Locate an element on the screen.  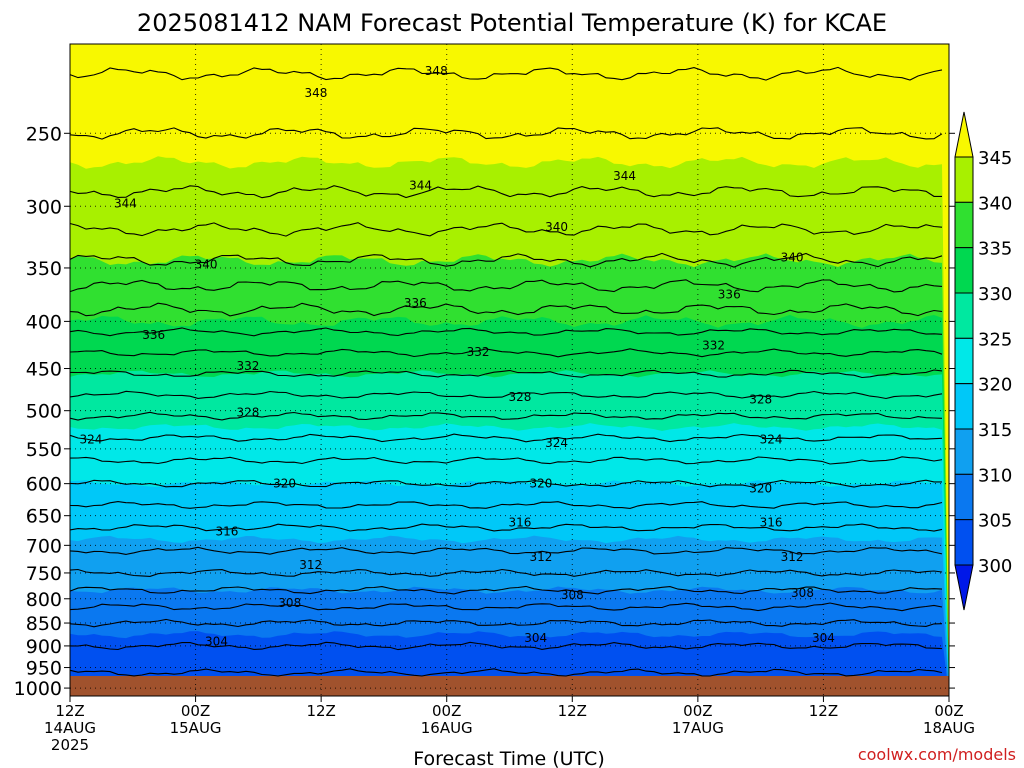
y-tick-label: 700 is located at coordinates (44, 546).